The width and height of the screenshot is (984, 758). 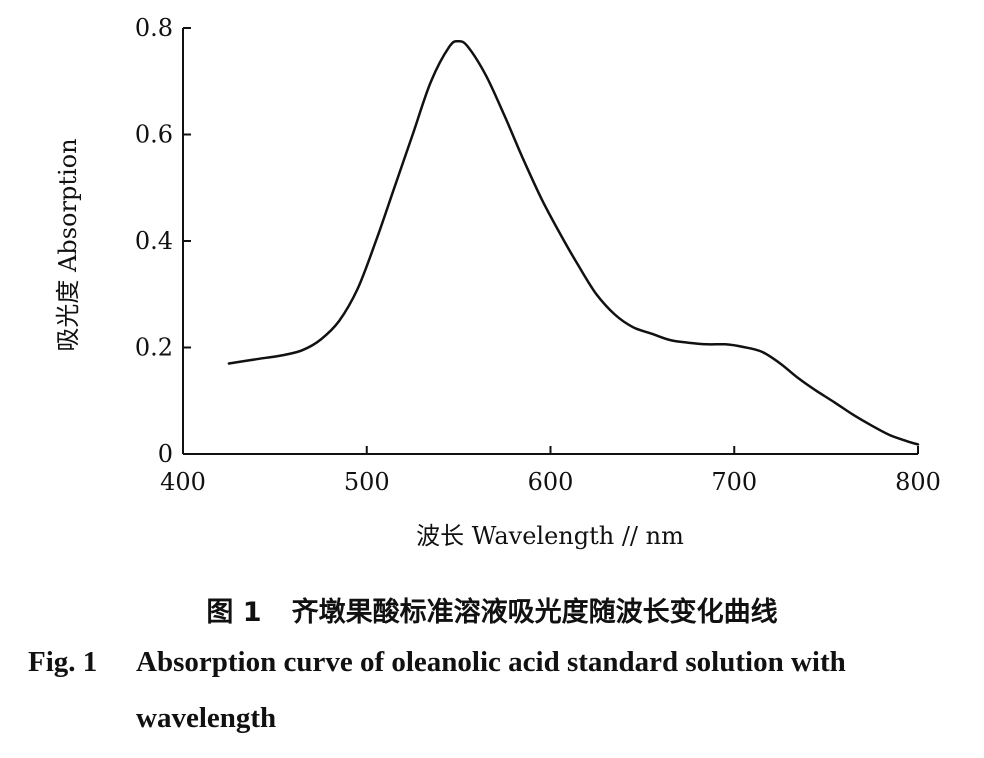 What do you see at coordinates (63, 662) in the screenshot?
I see `caption-english-fig-number: Fig. 1` at bounding box center [63, 662].